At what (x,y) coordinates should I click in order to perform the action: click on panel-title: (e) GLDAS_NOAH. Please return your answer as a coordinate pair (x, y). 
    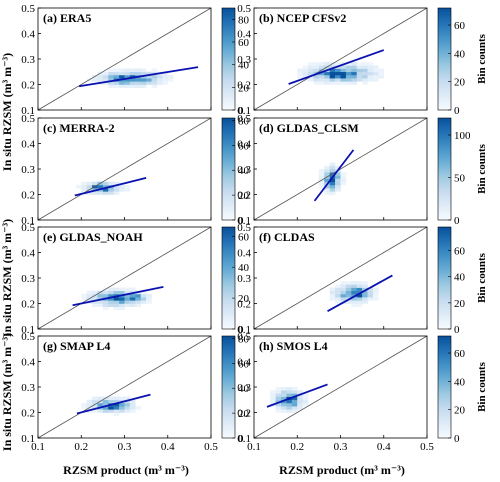
    Looking at the image, I should click on (93, 237).